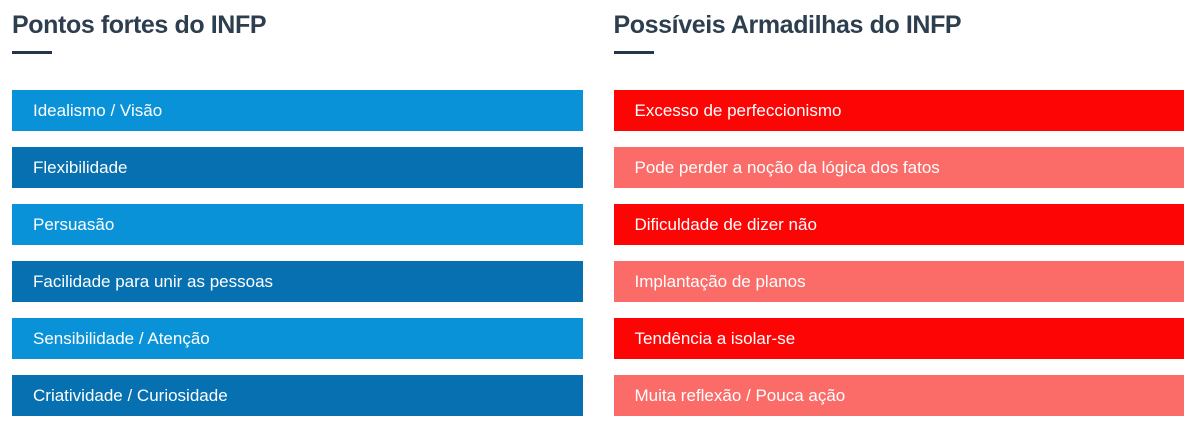 The image size is (1196, 432). What do you see at coordinates (720, 281) in the screenshot?
I see `list-item-label: Implantação de planos` at bounding box center [720, 281].